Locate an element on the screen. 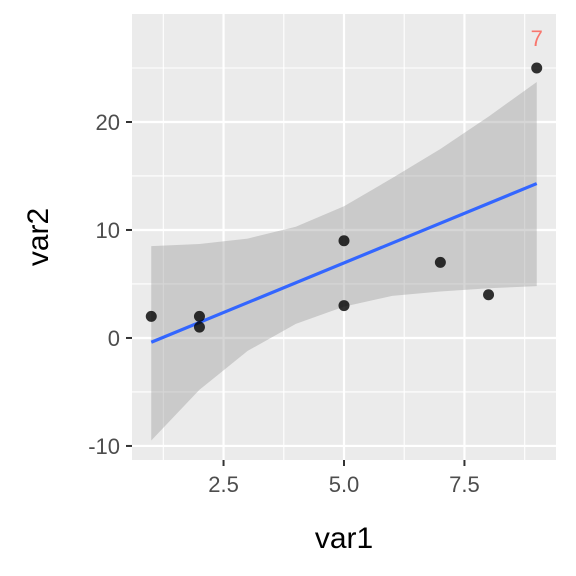 Image resolution: width=576 pixels, height=576 pixels. y-tick-label: -10 is located at coordinates (104, 446).